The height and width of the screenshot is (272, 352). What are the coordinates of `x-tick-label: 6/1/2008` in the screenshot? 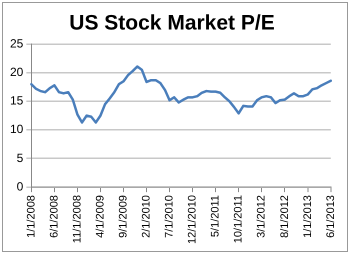 It's located at (54, 216).